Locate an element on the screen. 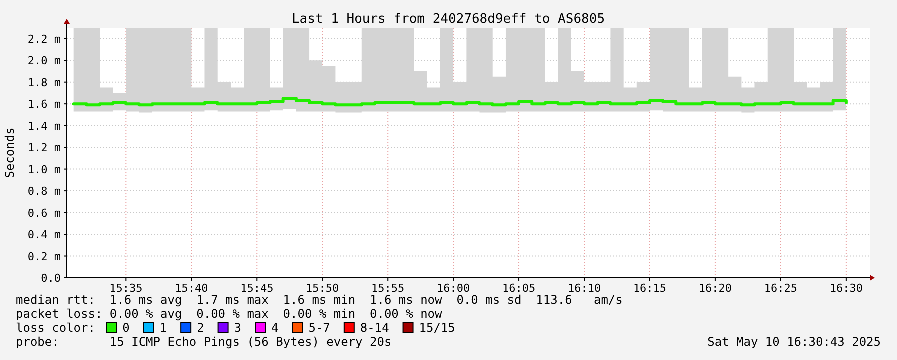 The image size is (897, 360). x-tick-label: 16:25 is located at coordinates (781, 288).